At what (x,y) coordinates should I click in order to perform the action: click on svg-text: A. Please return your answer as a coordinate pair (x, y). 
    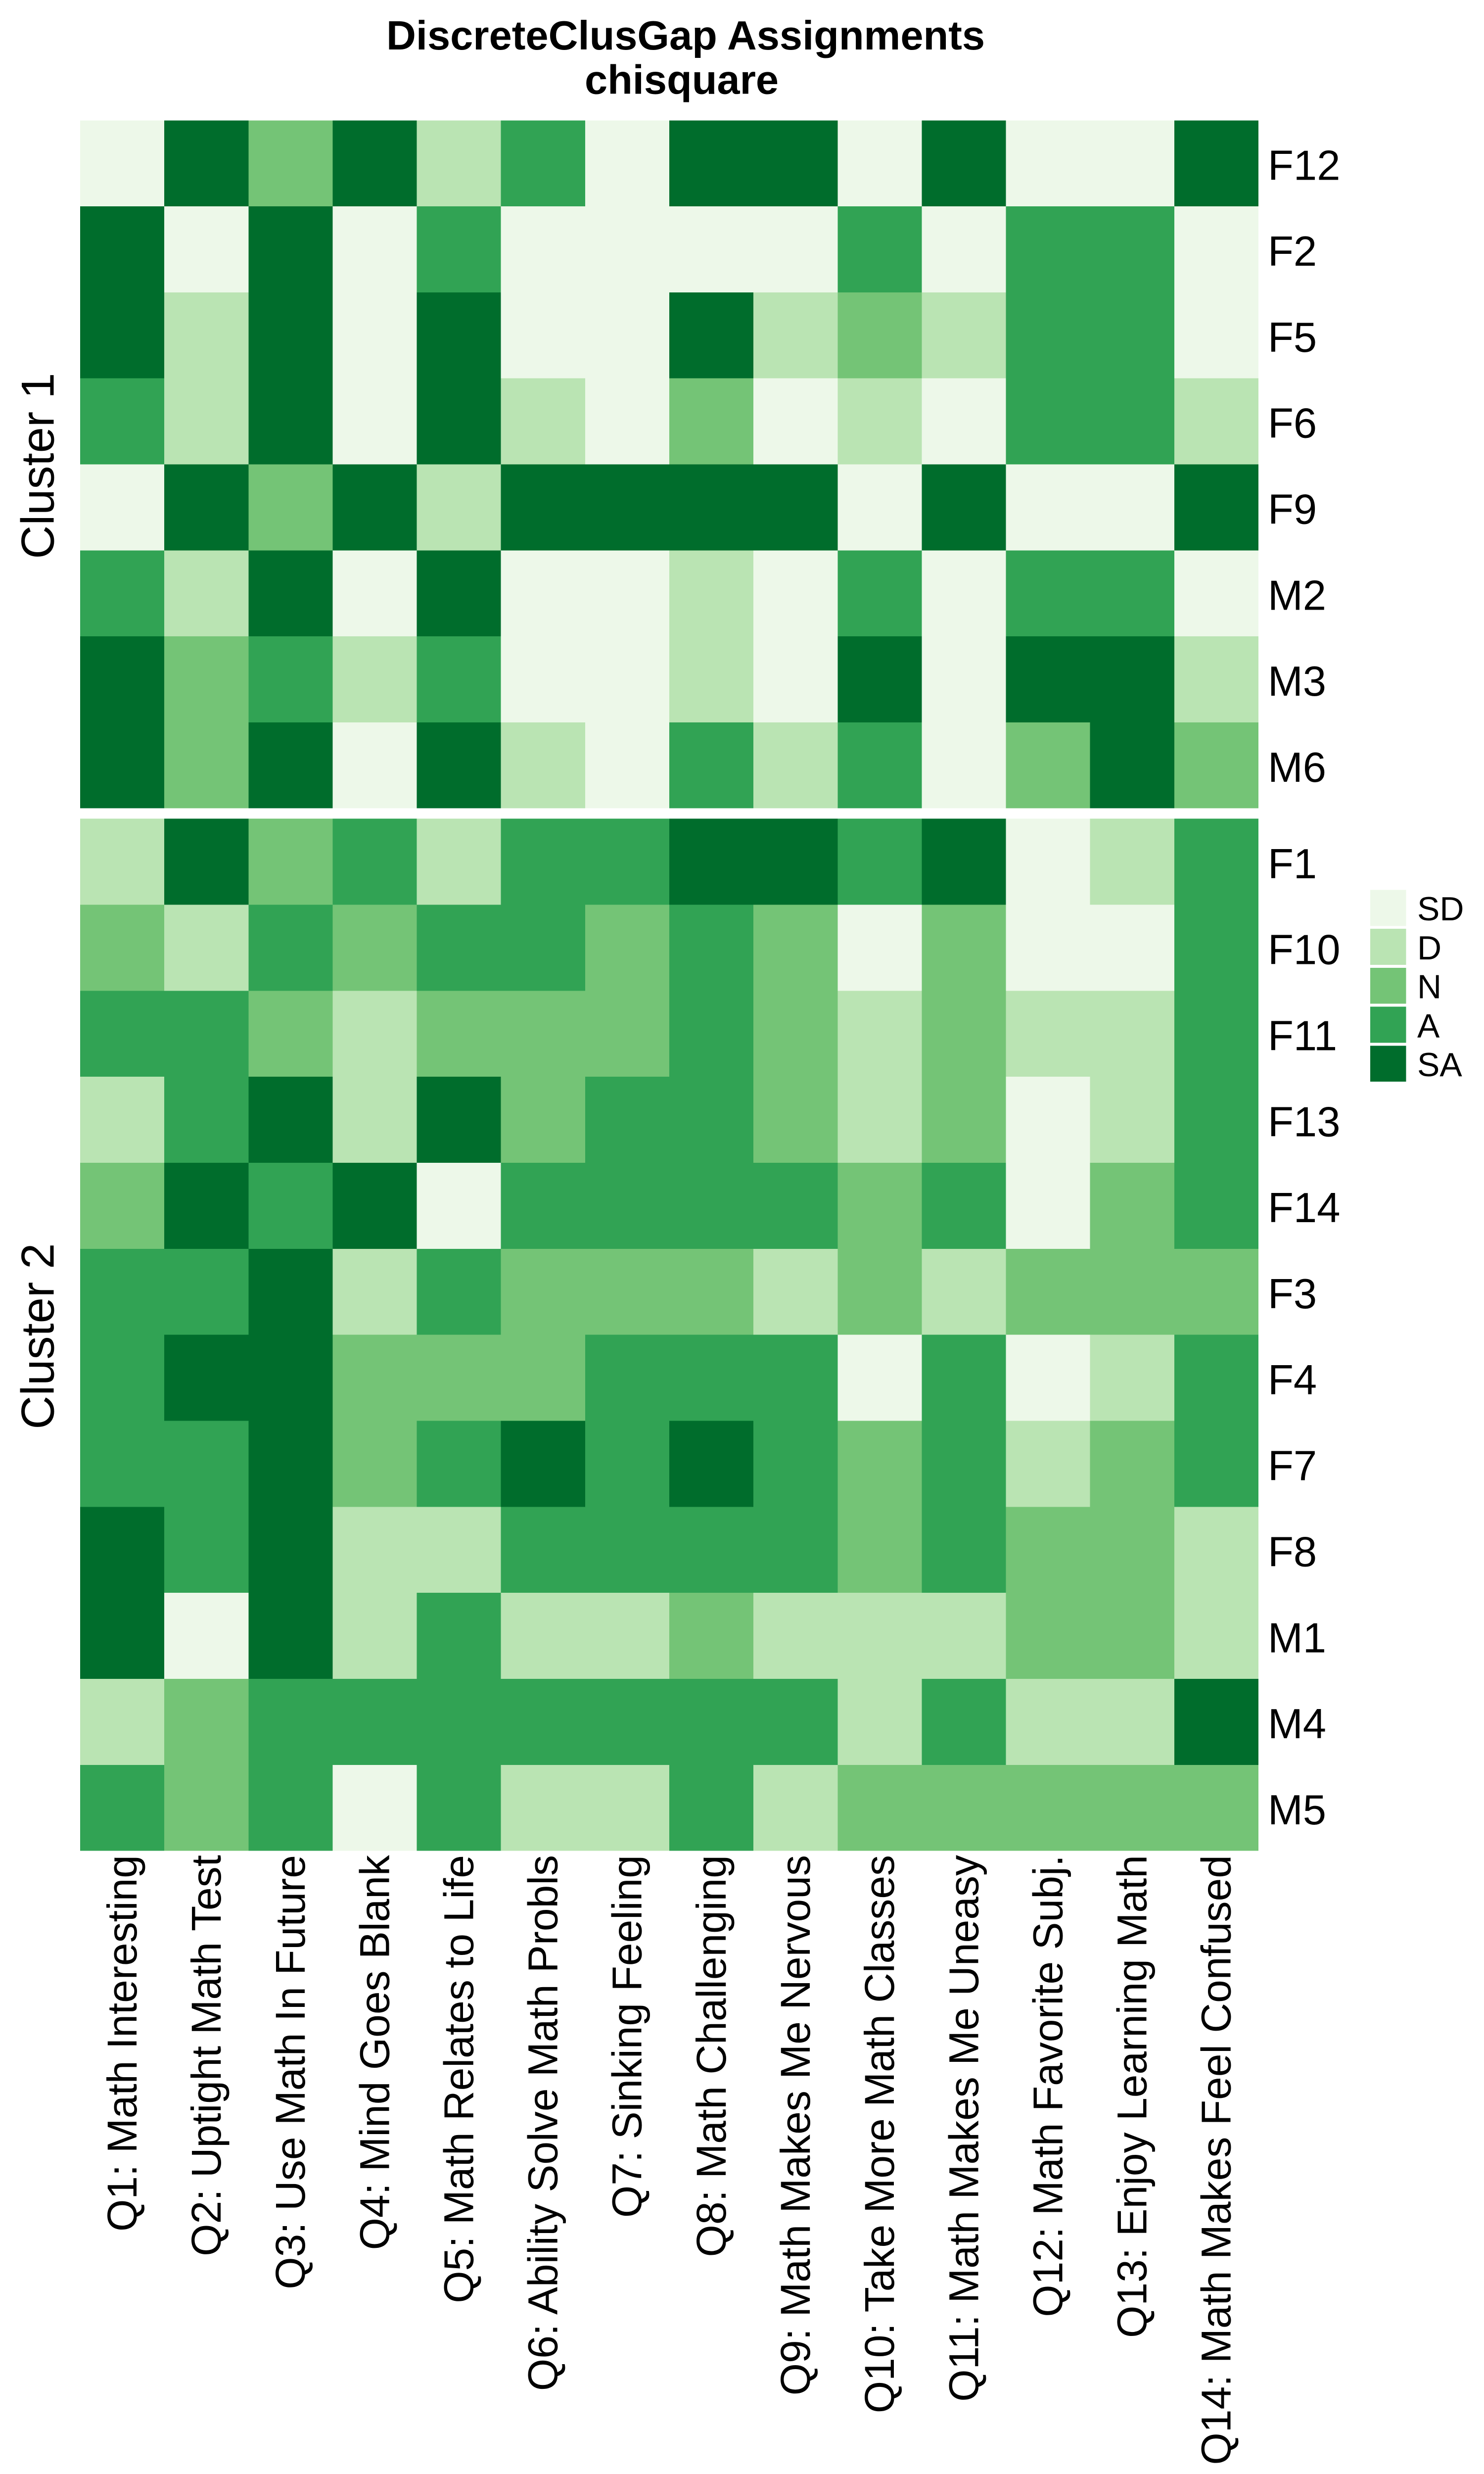
    Looking at the image, I should click on (1428, 1026).